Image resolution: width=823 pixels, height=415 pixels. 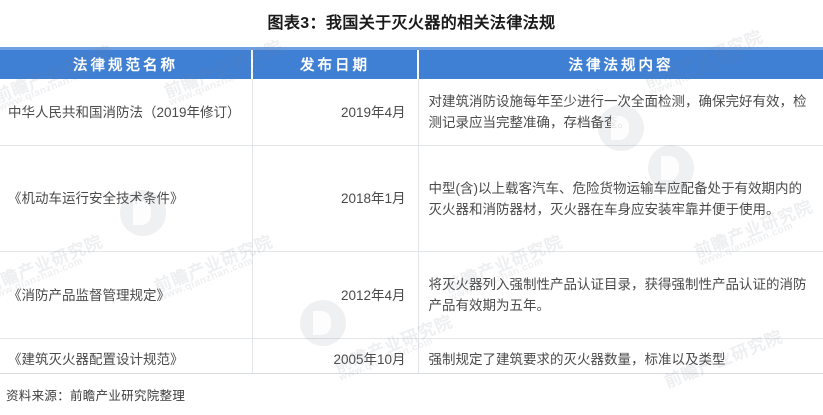 I want to click on cell-regulation-name: 中华人民共和国消防法（2019年修订）, so click(x=126, y=112).